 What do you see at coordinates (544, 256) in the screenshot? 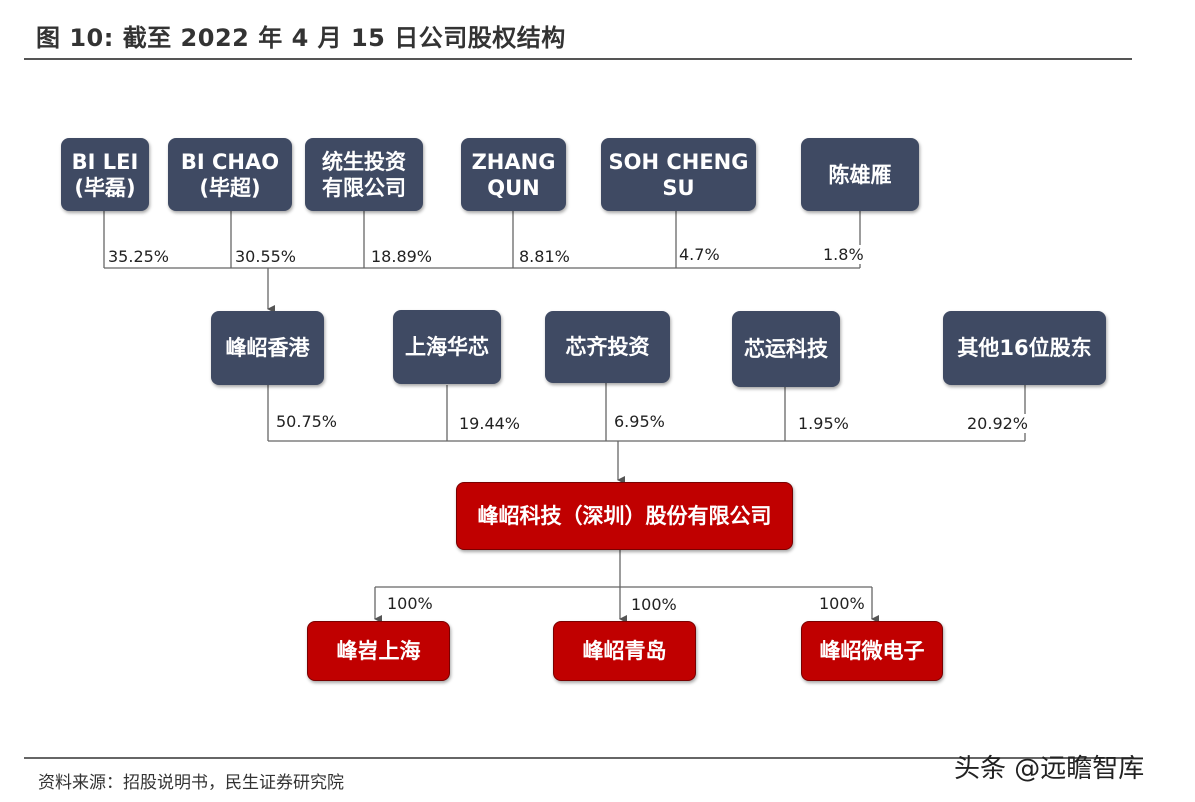
I see `pct-zhang-qun: 8.81%` at bounding box center [544, 256].